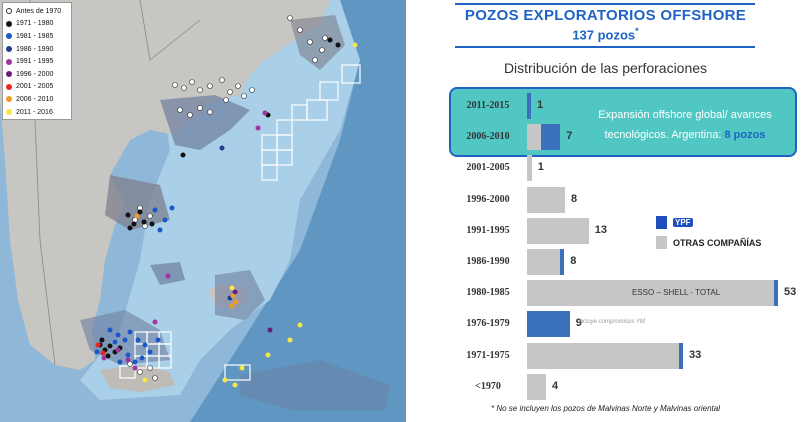  Describe the element at coordinates (790, 292) in the screenshot. I see `bar-value-label: 53` at that location.